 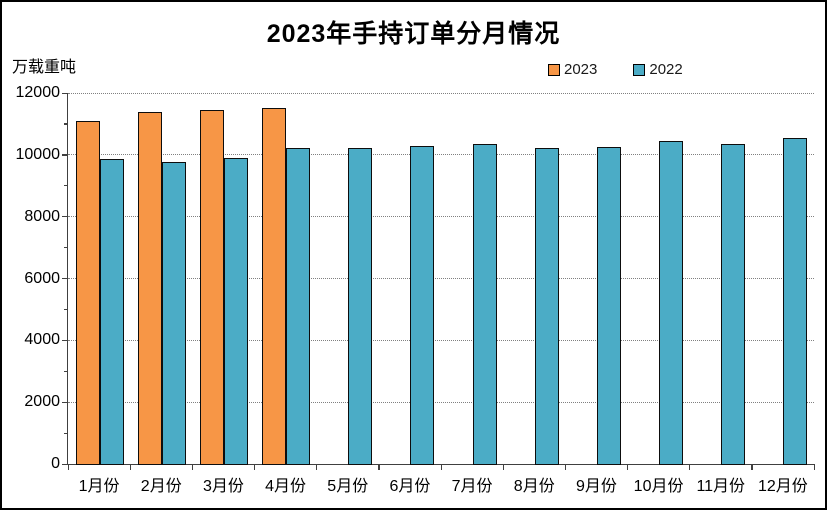 I want to click on x-tick-label-11月份: 11月份, so click(x=721, y=486).